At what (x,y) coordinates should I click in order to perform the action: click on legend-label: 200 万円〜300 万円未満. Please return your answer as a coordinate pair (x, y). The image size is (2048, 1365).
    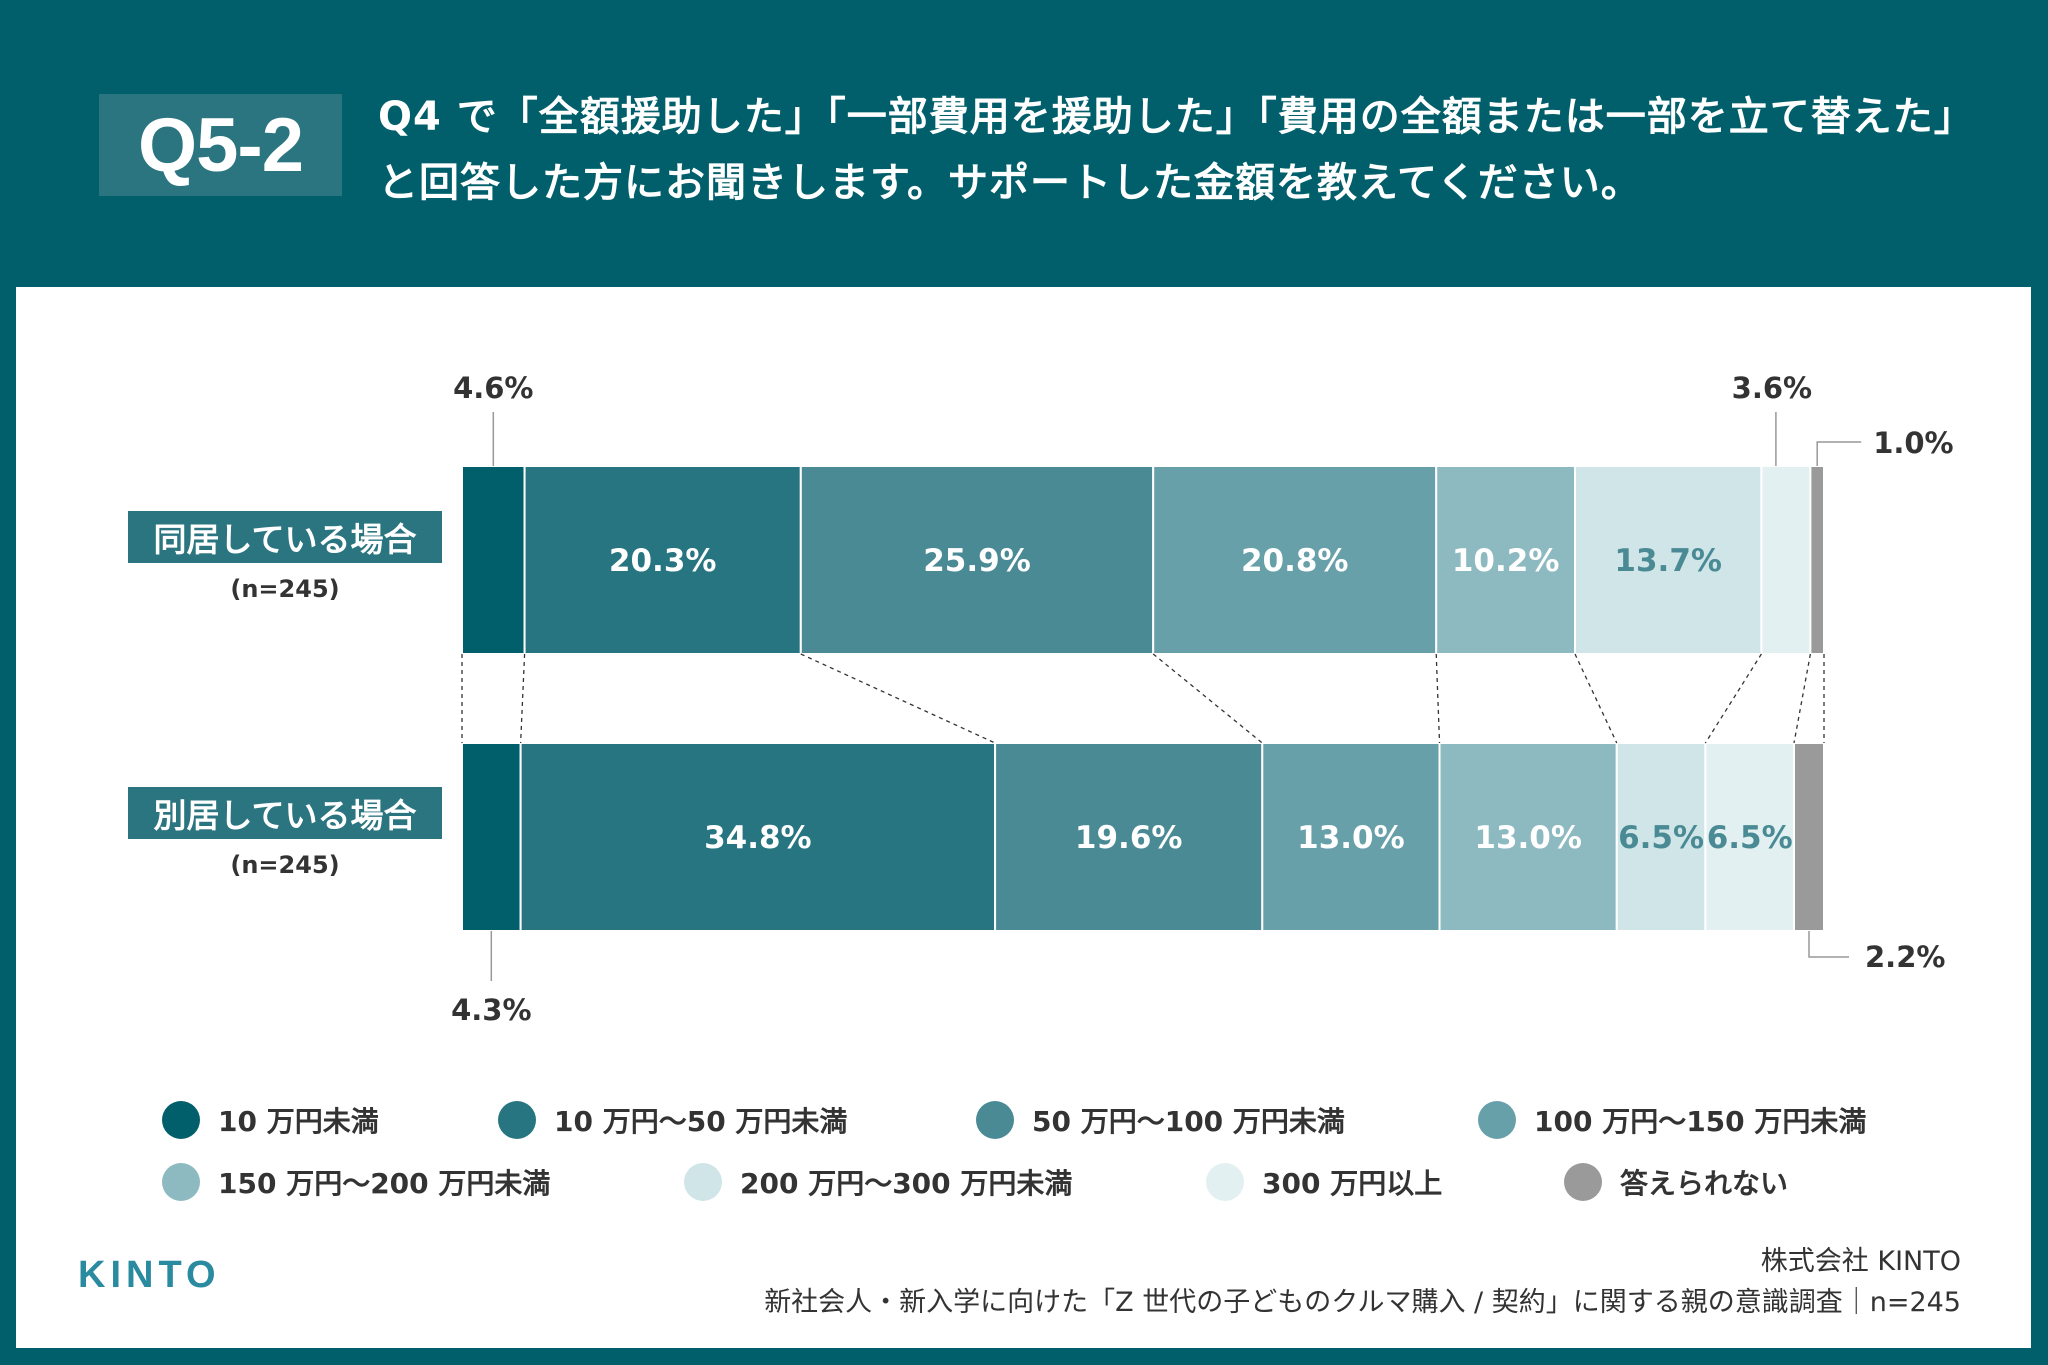
    Looking at the image, I should click on (906, 1183).